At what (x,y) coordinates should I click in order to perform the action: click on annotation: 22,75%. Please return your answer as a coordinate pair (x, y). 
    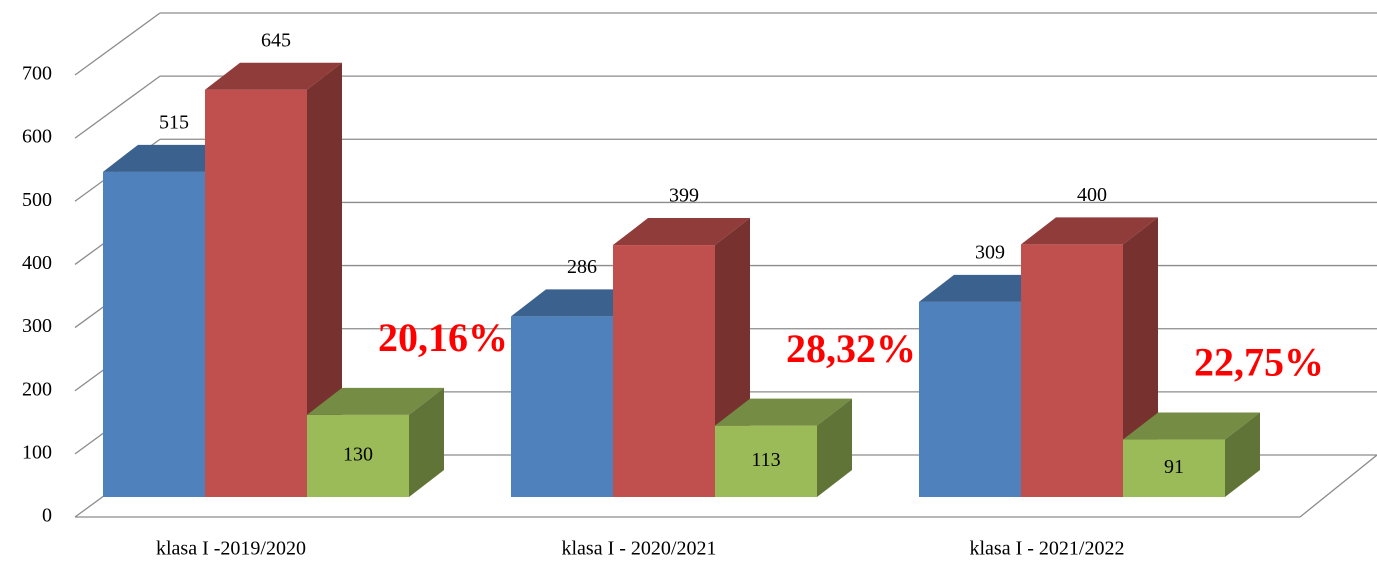
    Looking at the image, I should click on (1259, 362).